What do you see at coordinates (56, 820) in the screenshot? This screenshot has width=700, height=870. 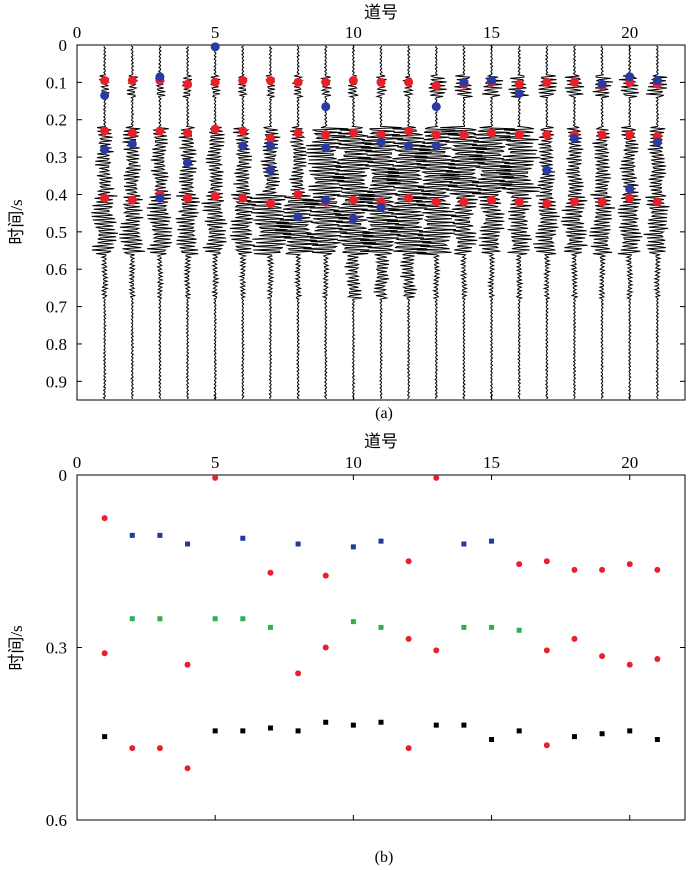 I see `panel-b-y-tick-label: 0.6` at bounding box center [56, 820].